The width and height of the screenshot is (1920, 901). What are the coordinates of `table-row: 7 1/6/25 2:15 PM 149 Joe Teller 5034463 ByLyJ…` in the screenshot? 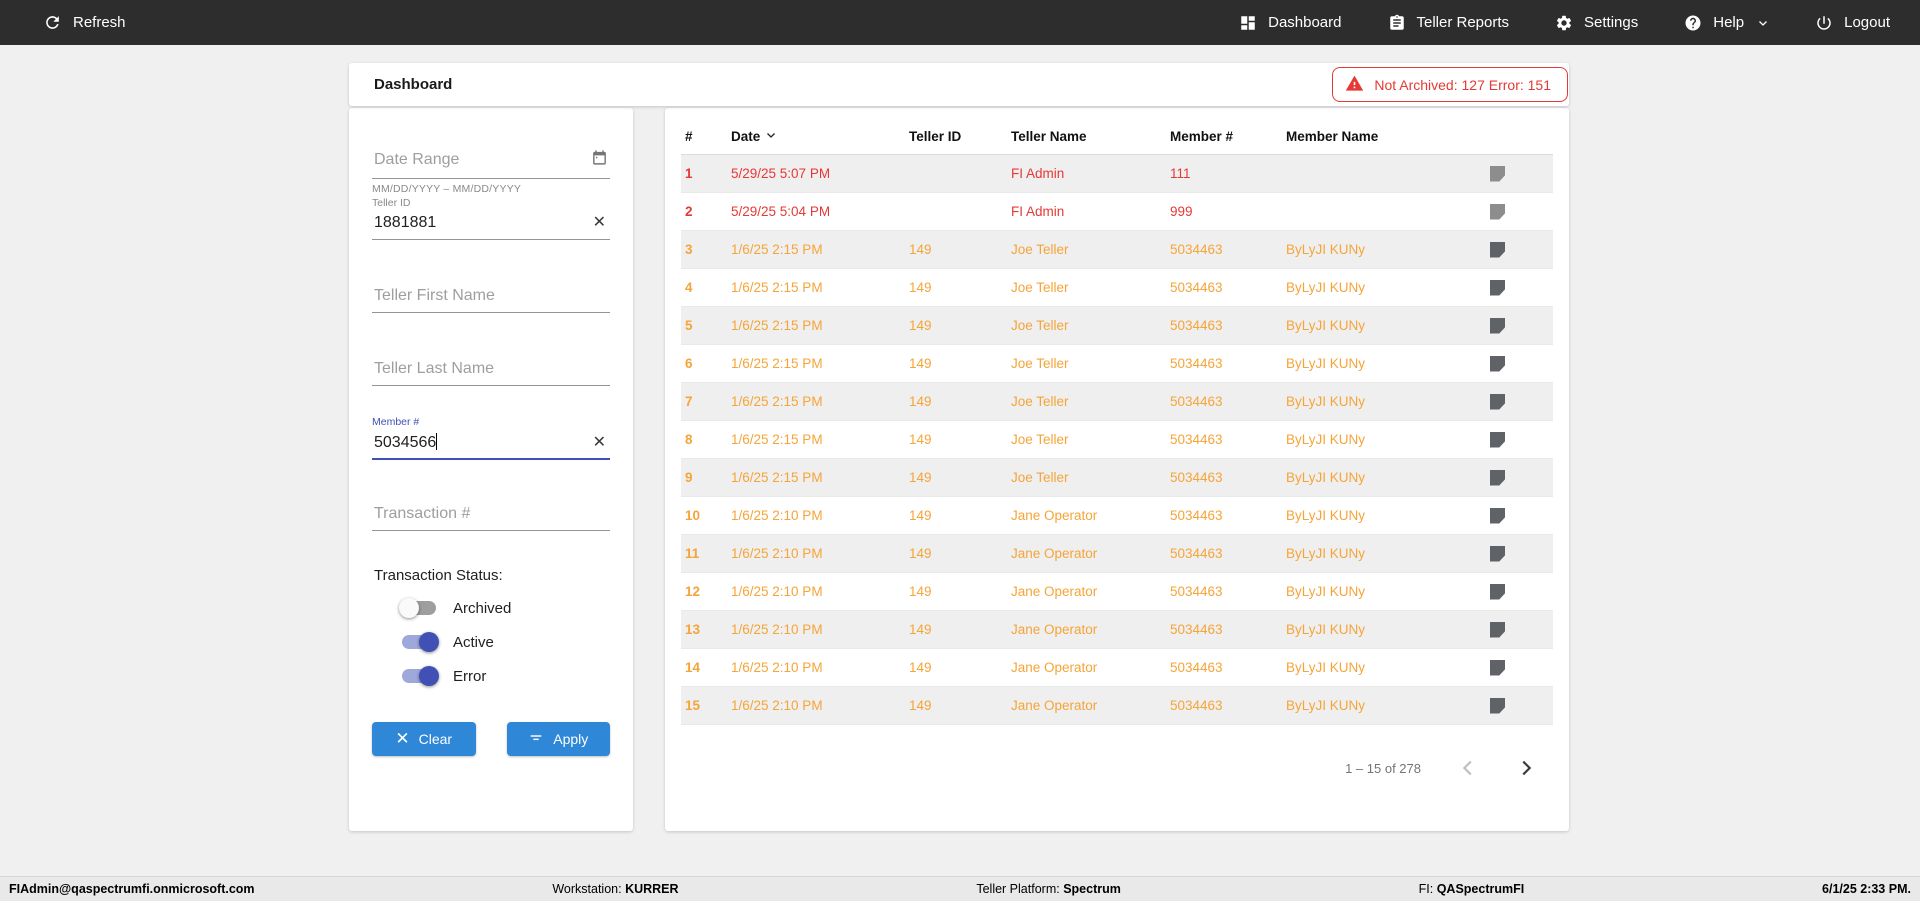 It's located at (1117, 402).